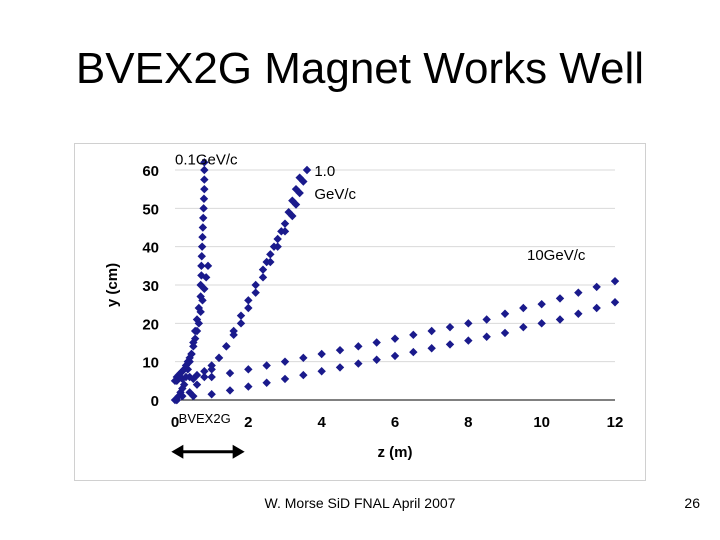  I want to click on x-axis-label: z (m), so click(395, 452).